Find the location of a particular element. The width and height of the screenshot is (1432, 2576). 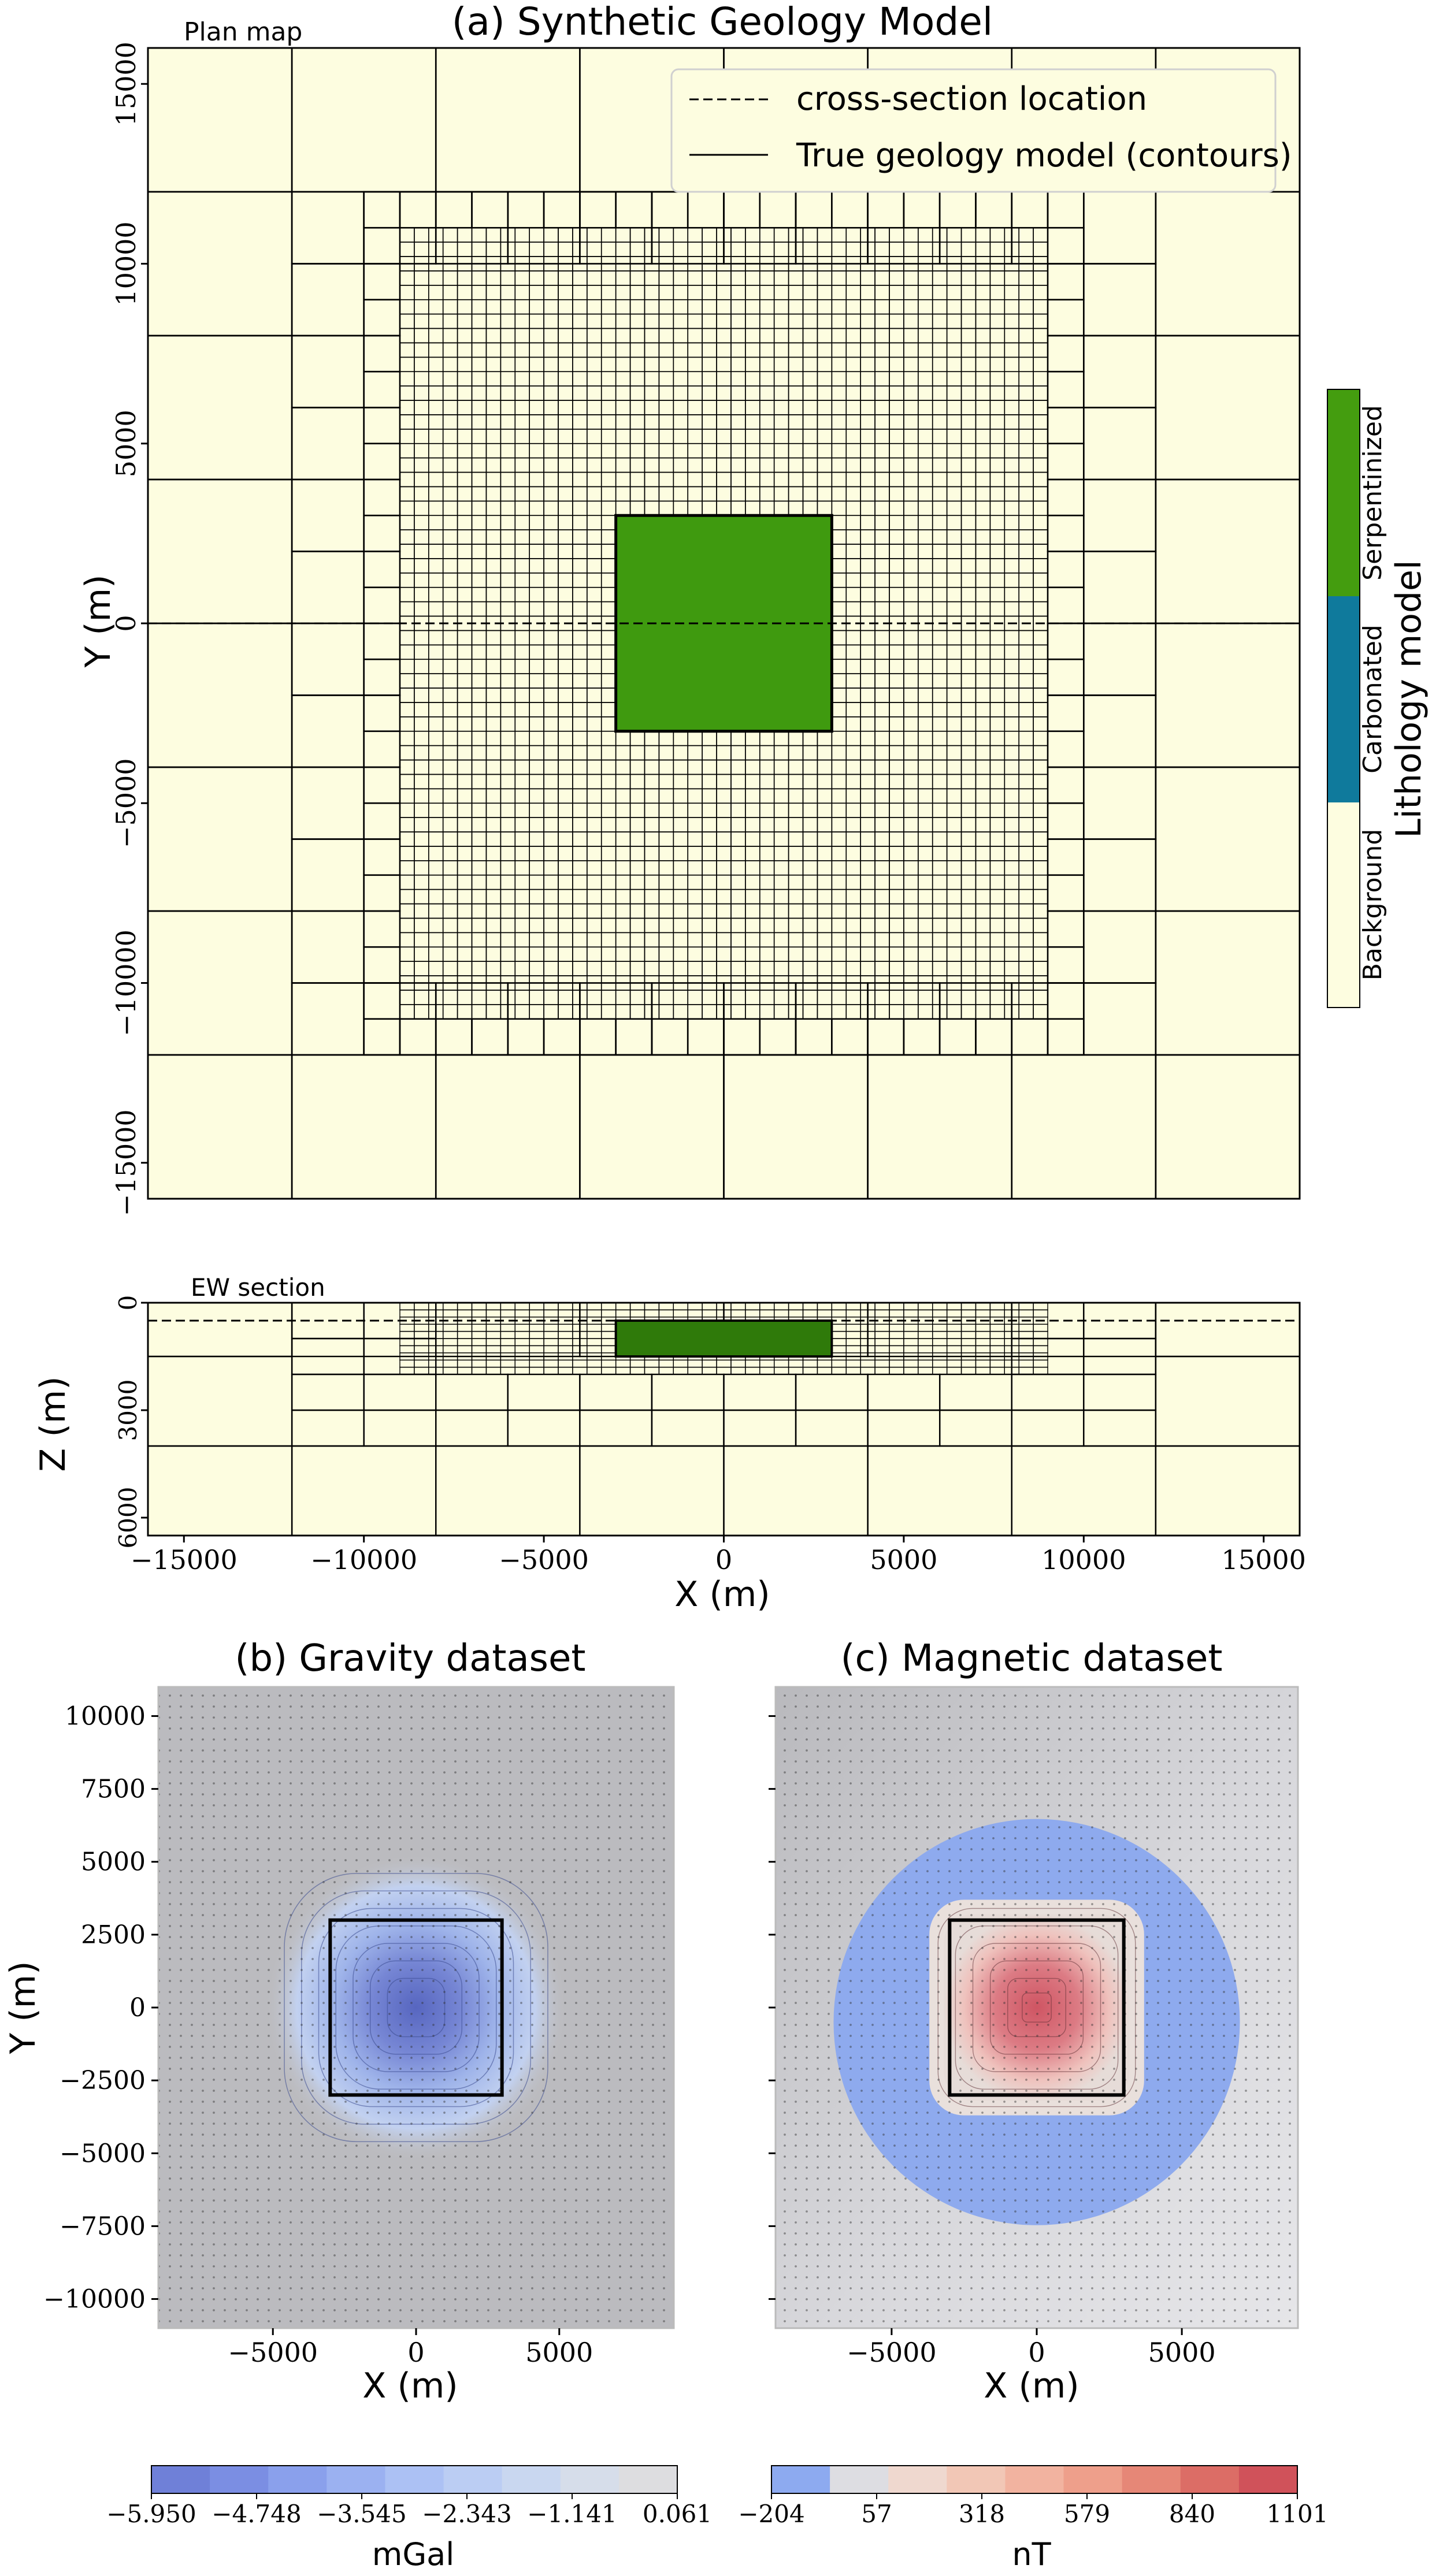

magnetic-xlabel: X (m) is located at coordinates (1031, 2386).